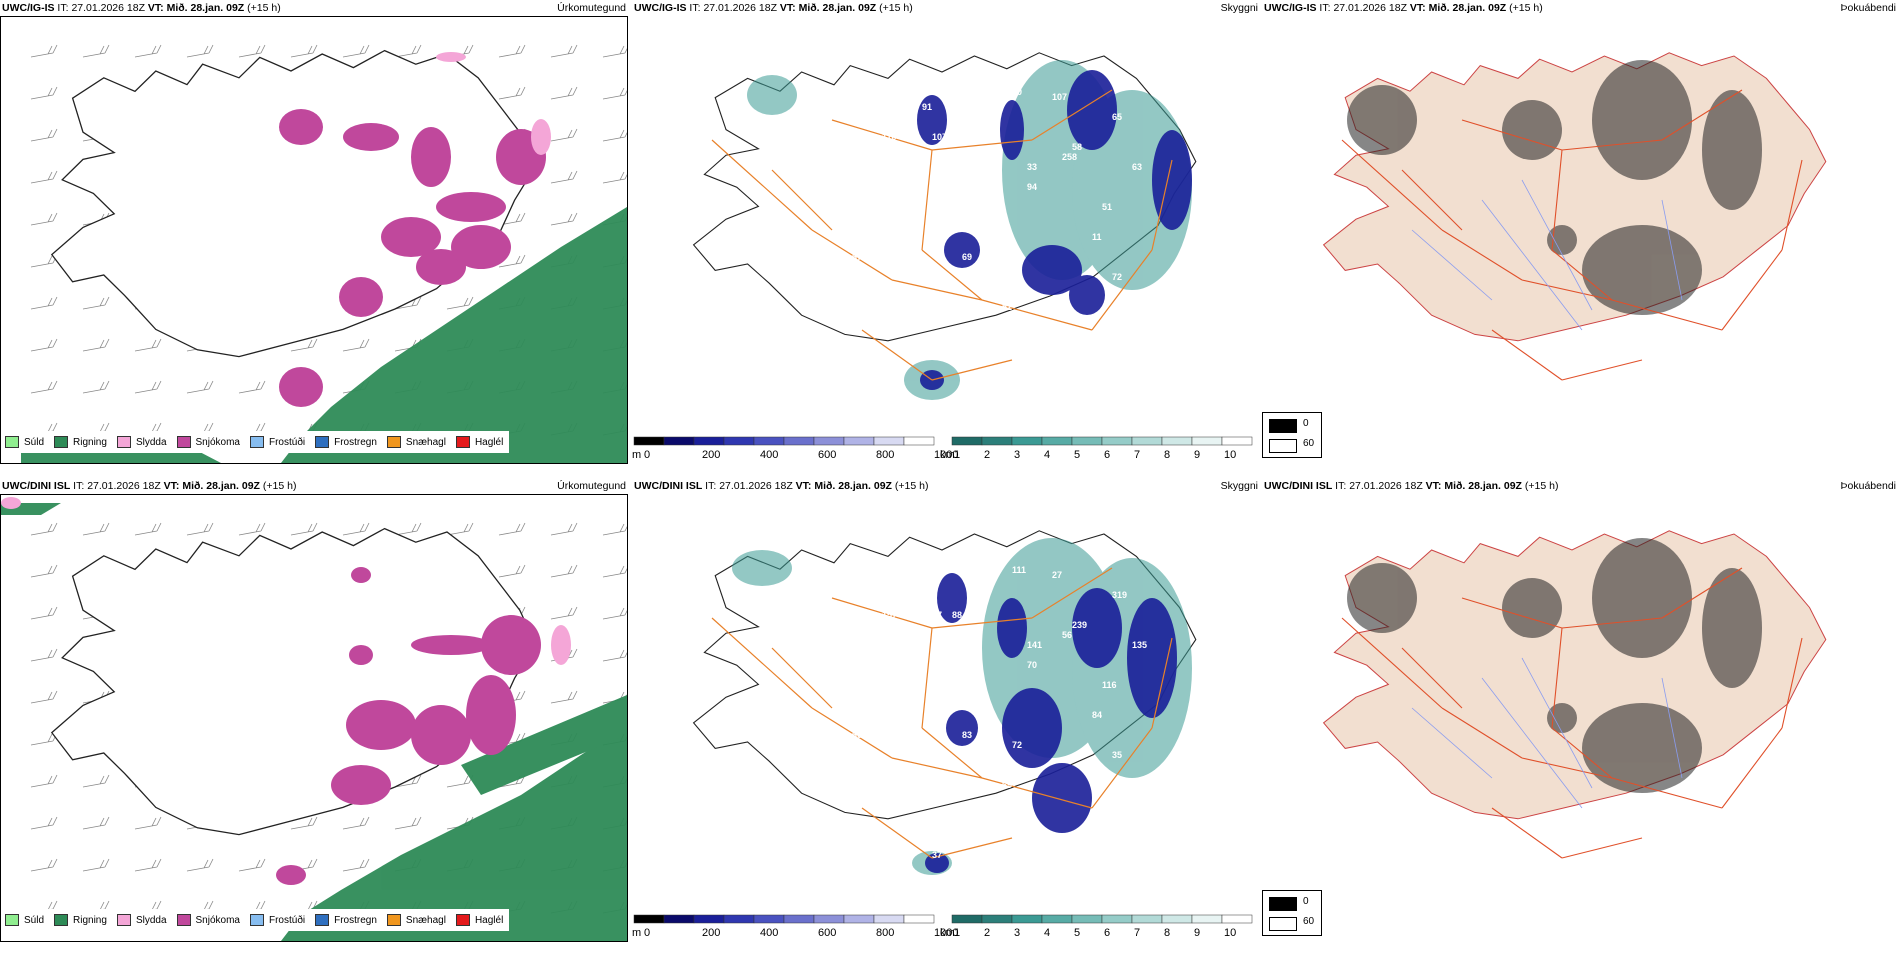 The width and height of the screenshot is (1900, 953). Describe the element at coordinates (929, 585) in the screenshot. I see `visibility-value-label: 218` at that location.